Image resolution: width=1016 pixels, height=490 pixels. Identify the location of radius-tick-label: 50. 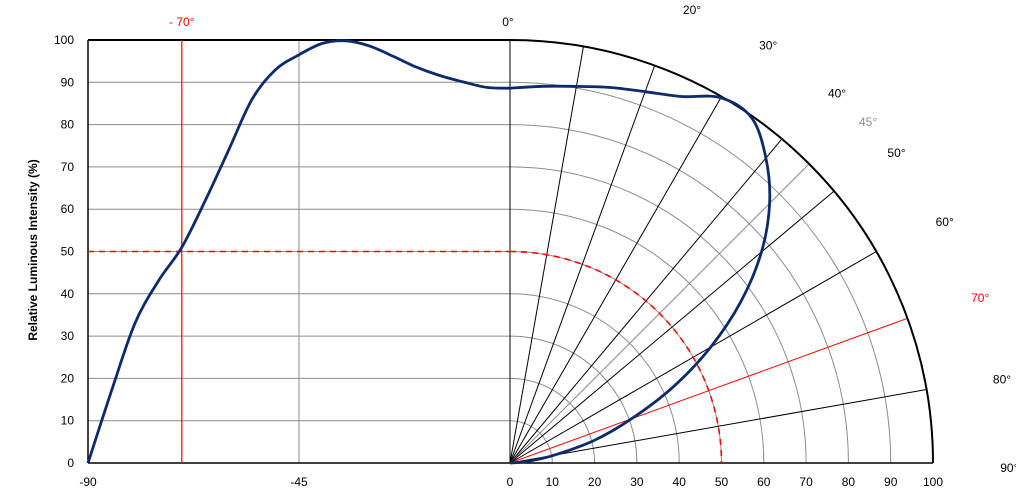
(722, 482).